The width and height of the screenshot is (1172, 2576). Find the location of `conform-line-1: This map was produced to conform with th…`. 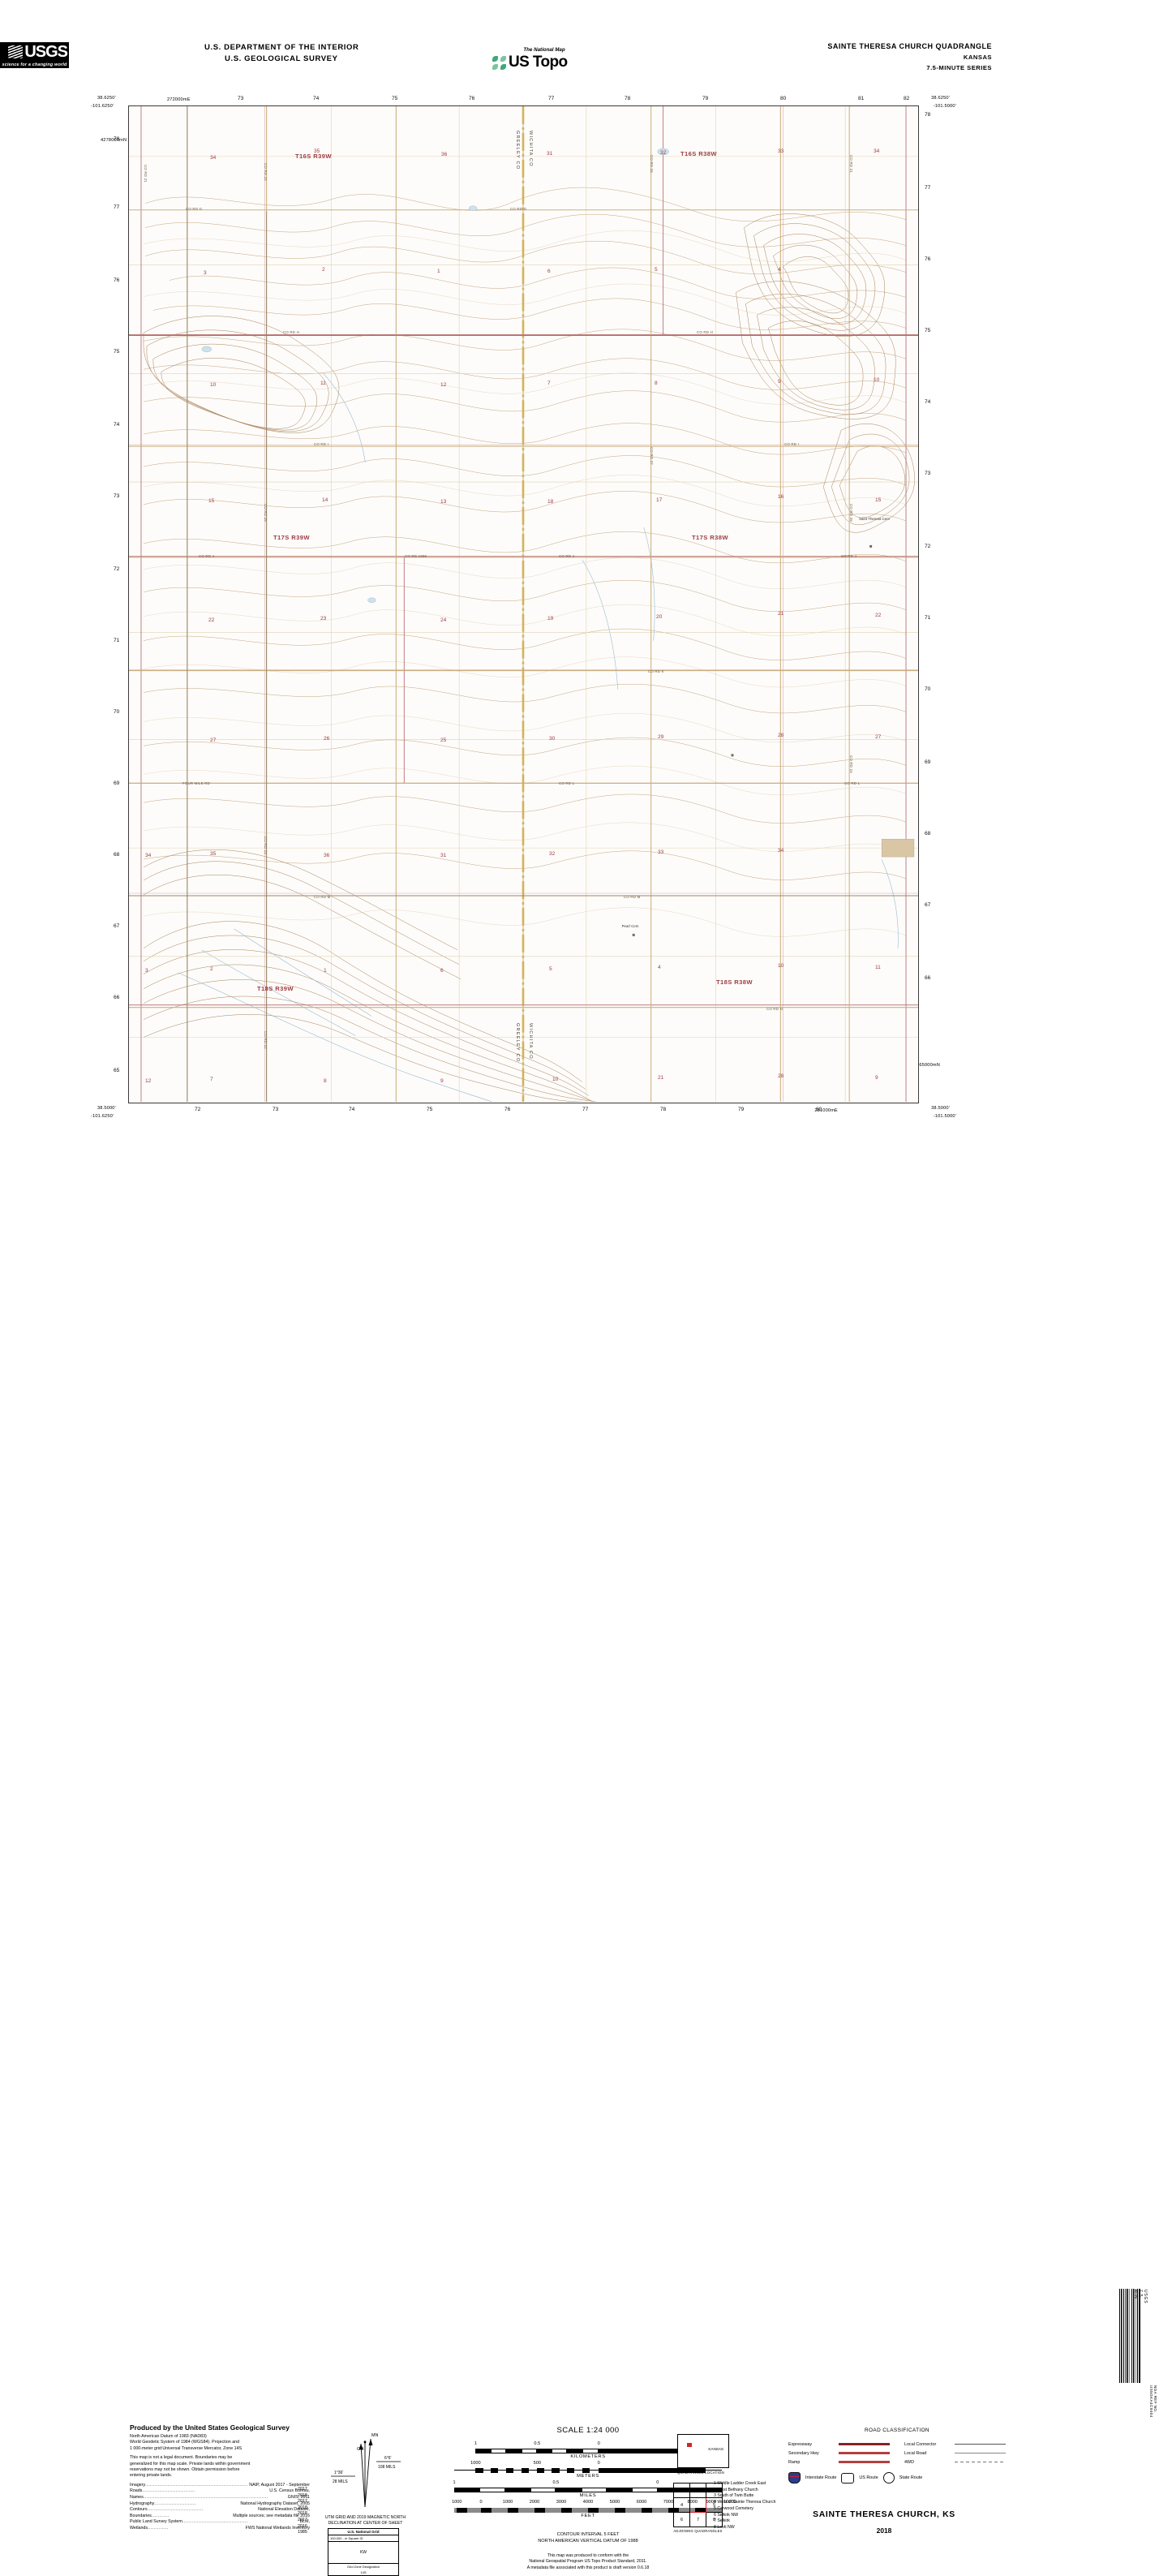

conform-line-1: This map was produced to conform with th… is located at coordinates (588, 2555).